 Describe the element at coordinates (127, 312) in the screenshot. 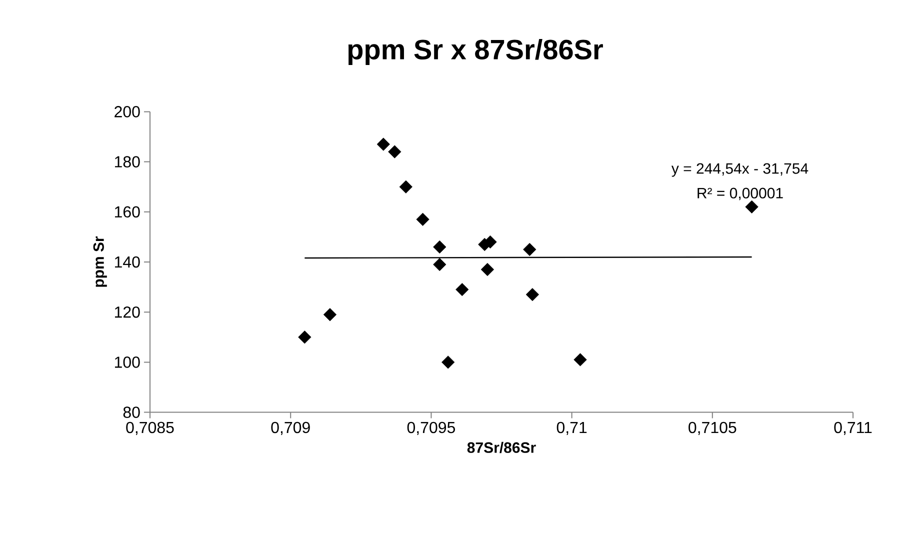

I see `y-tick-label: 120` at that location.